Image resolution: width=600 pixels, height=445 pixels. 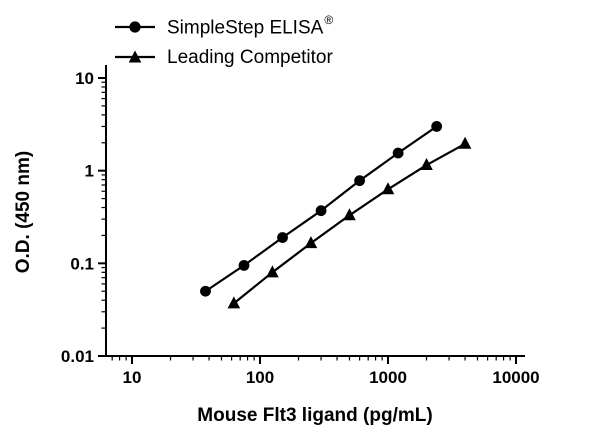 What do you see at coordinates (260, 377) in the screenshot?
I see `x-tick-label: 100` at bounding box center [260, 377].